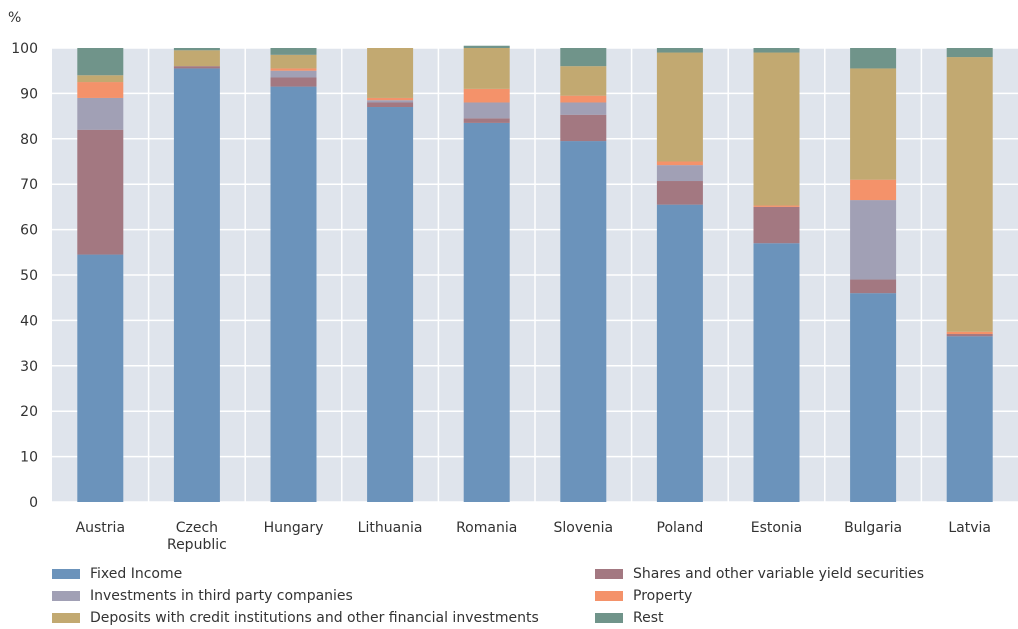 This screenshot has width=1018, height=629. Describe the element at coordinates (29, 231) in the screenshot. I see `y-tick-label: 60` at that location.